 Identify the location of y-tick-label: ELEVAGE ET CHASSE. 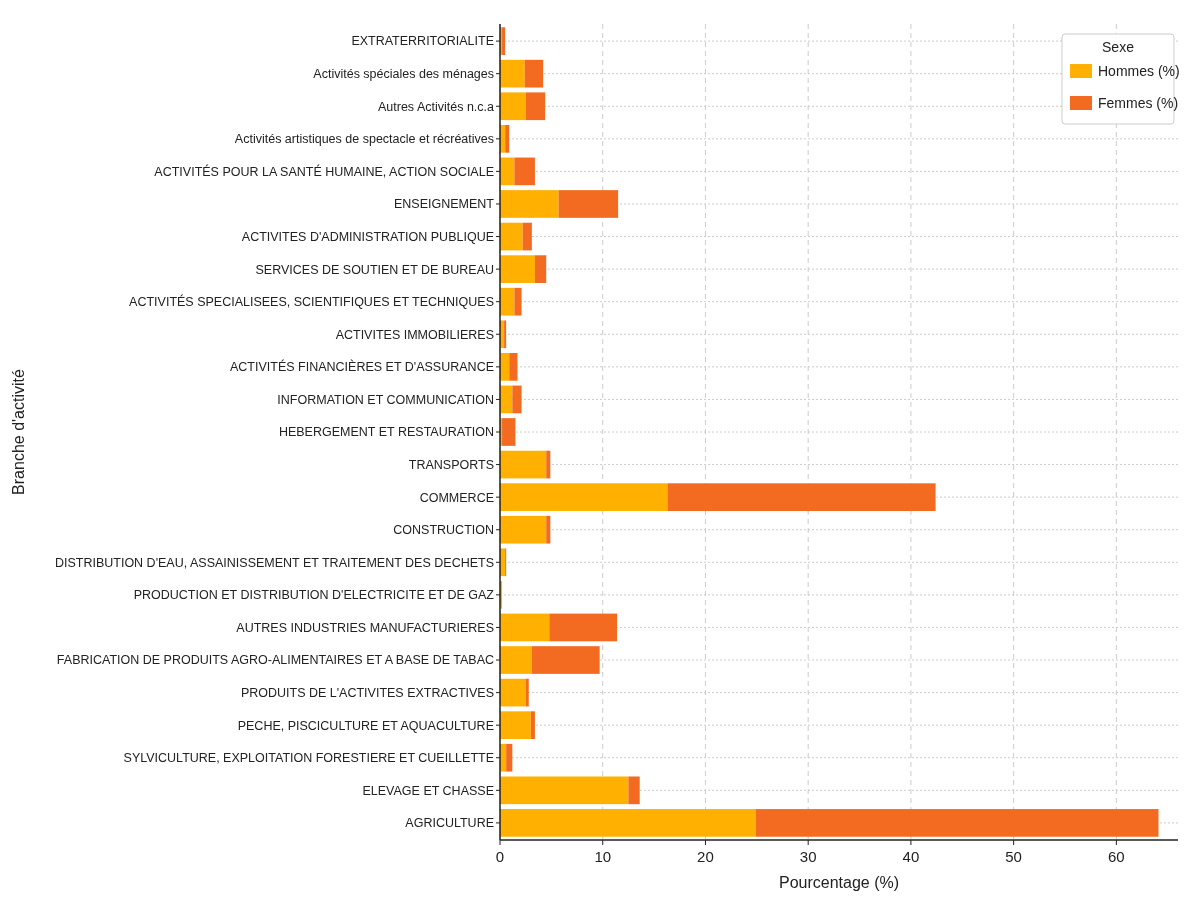
(428, 790).